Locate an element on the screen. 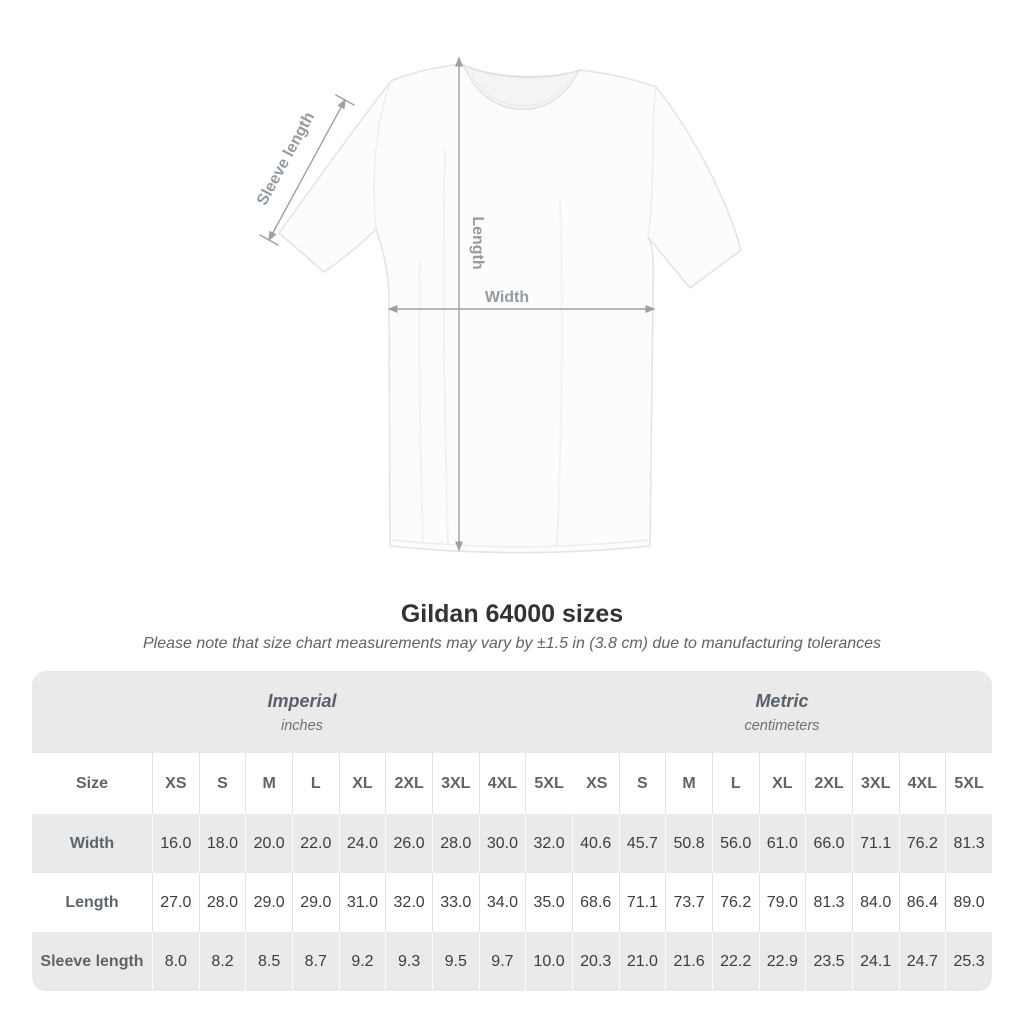 This screenshot has width=1024, height=1024. size-value-cell: 30.0 is located at coordinates (502, 843).